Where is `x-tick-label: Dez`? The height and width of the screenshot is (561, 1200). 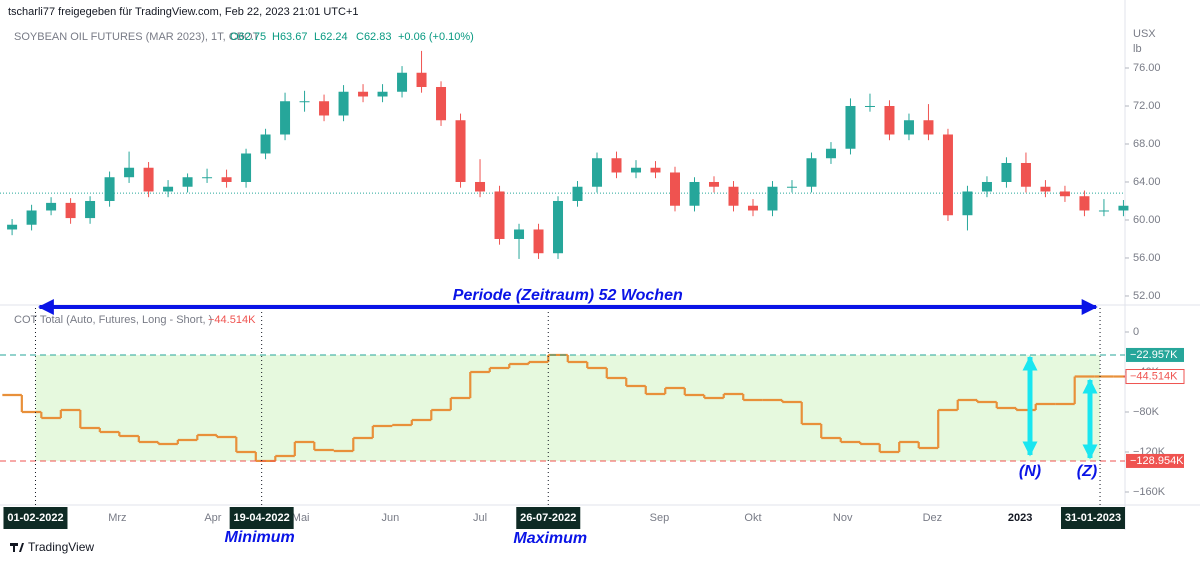 x-tick-label: Dez is located at coordinates (933, 518).